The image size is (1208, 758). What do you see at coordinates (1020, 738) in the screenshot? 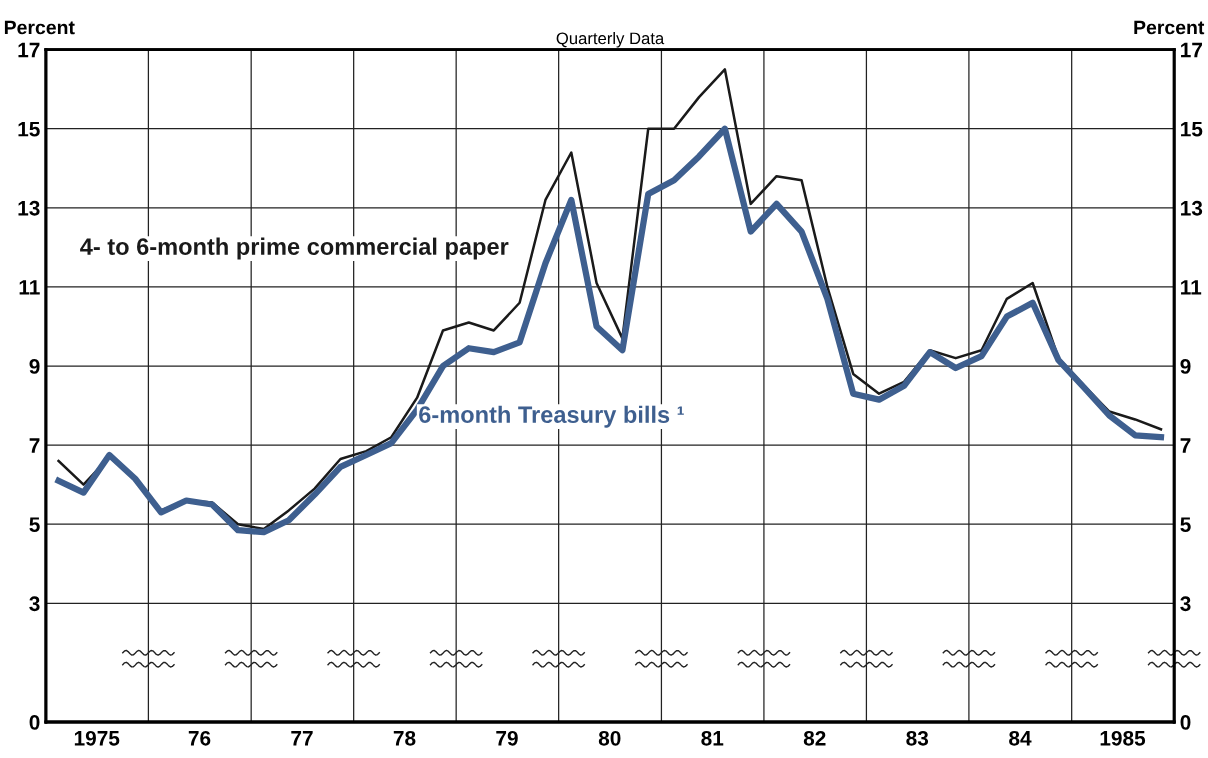
I see `x-tick-label: 84` at bounding box center [1020, 738].